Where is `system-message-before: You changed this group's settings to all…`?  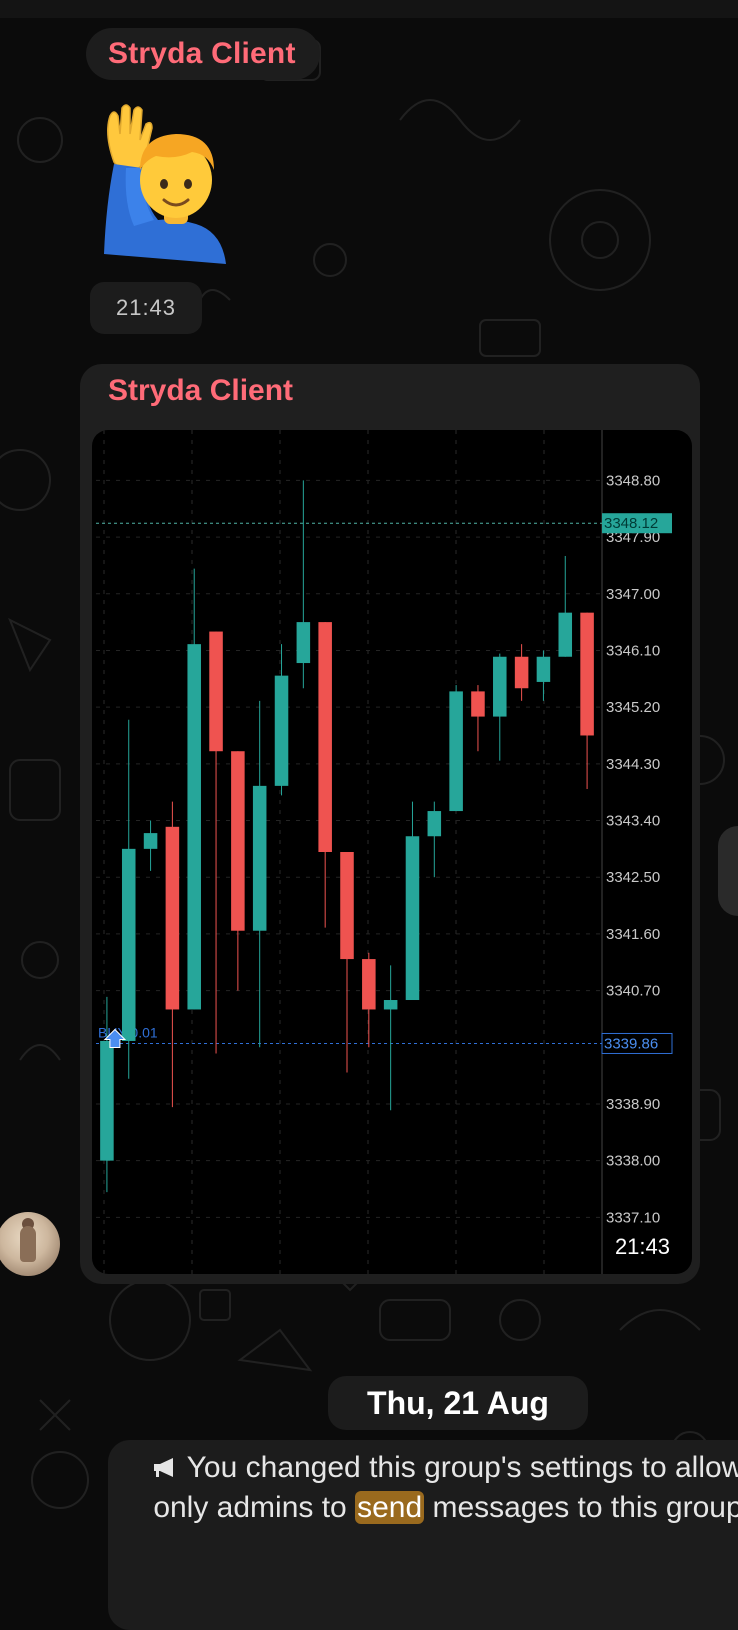 system-message-before: You changed this group's settings to all… is located at coordinates (445, 1487).